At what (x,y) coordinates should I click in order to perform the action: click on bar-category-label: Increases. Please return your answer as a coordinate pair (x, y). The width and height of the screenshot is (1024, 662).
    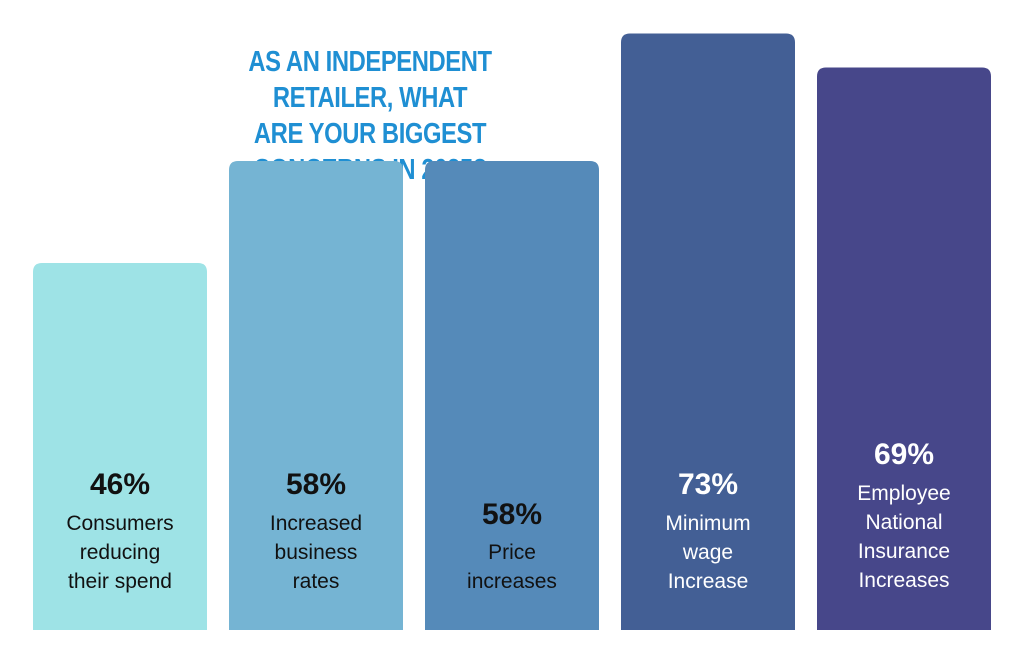
    Looking at the image, I should click on (903, 580).